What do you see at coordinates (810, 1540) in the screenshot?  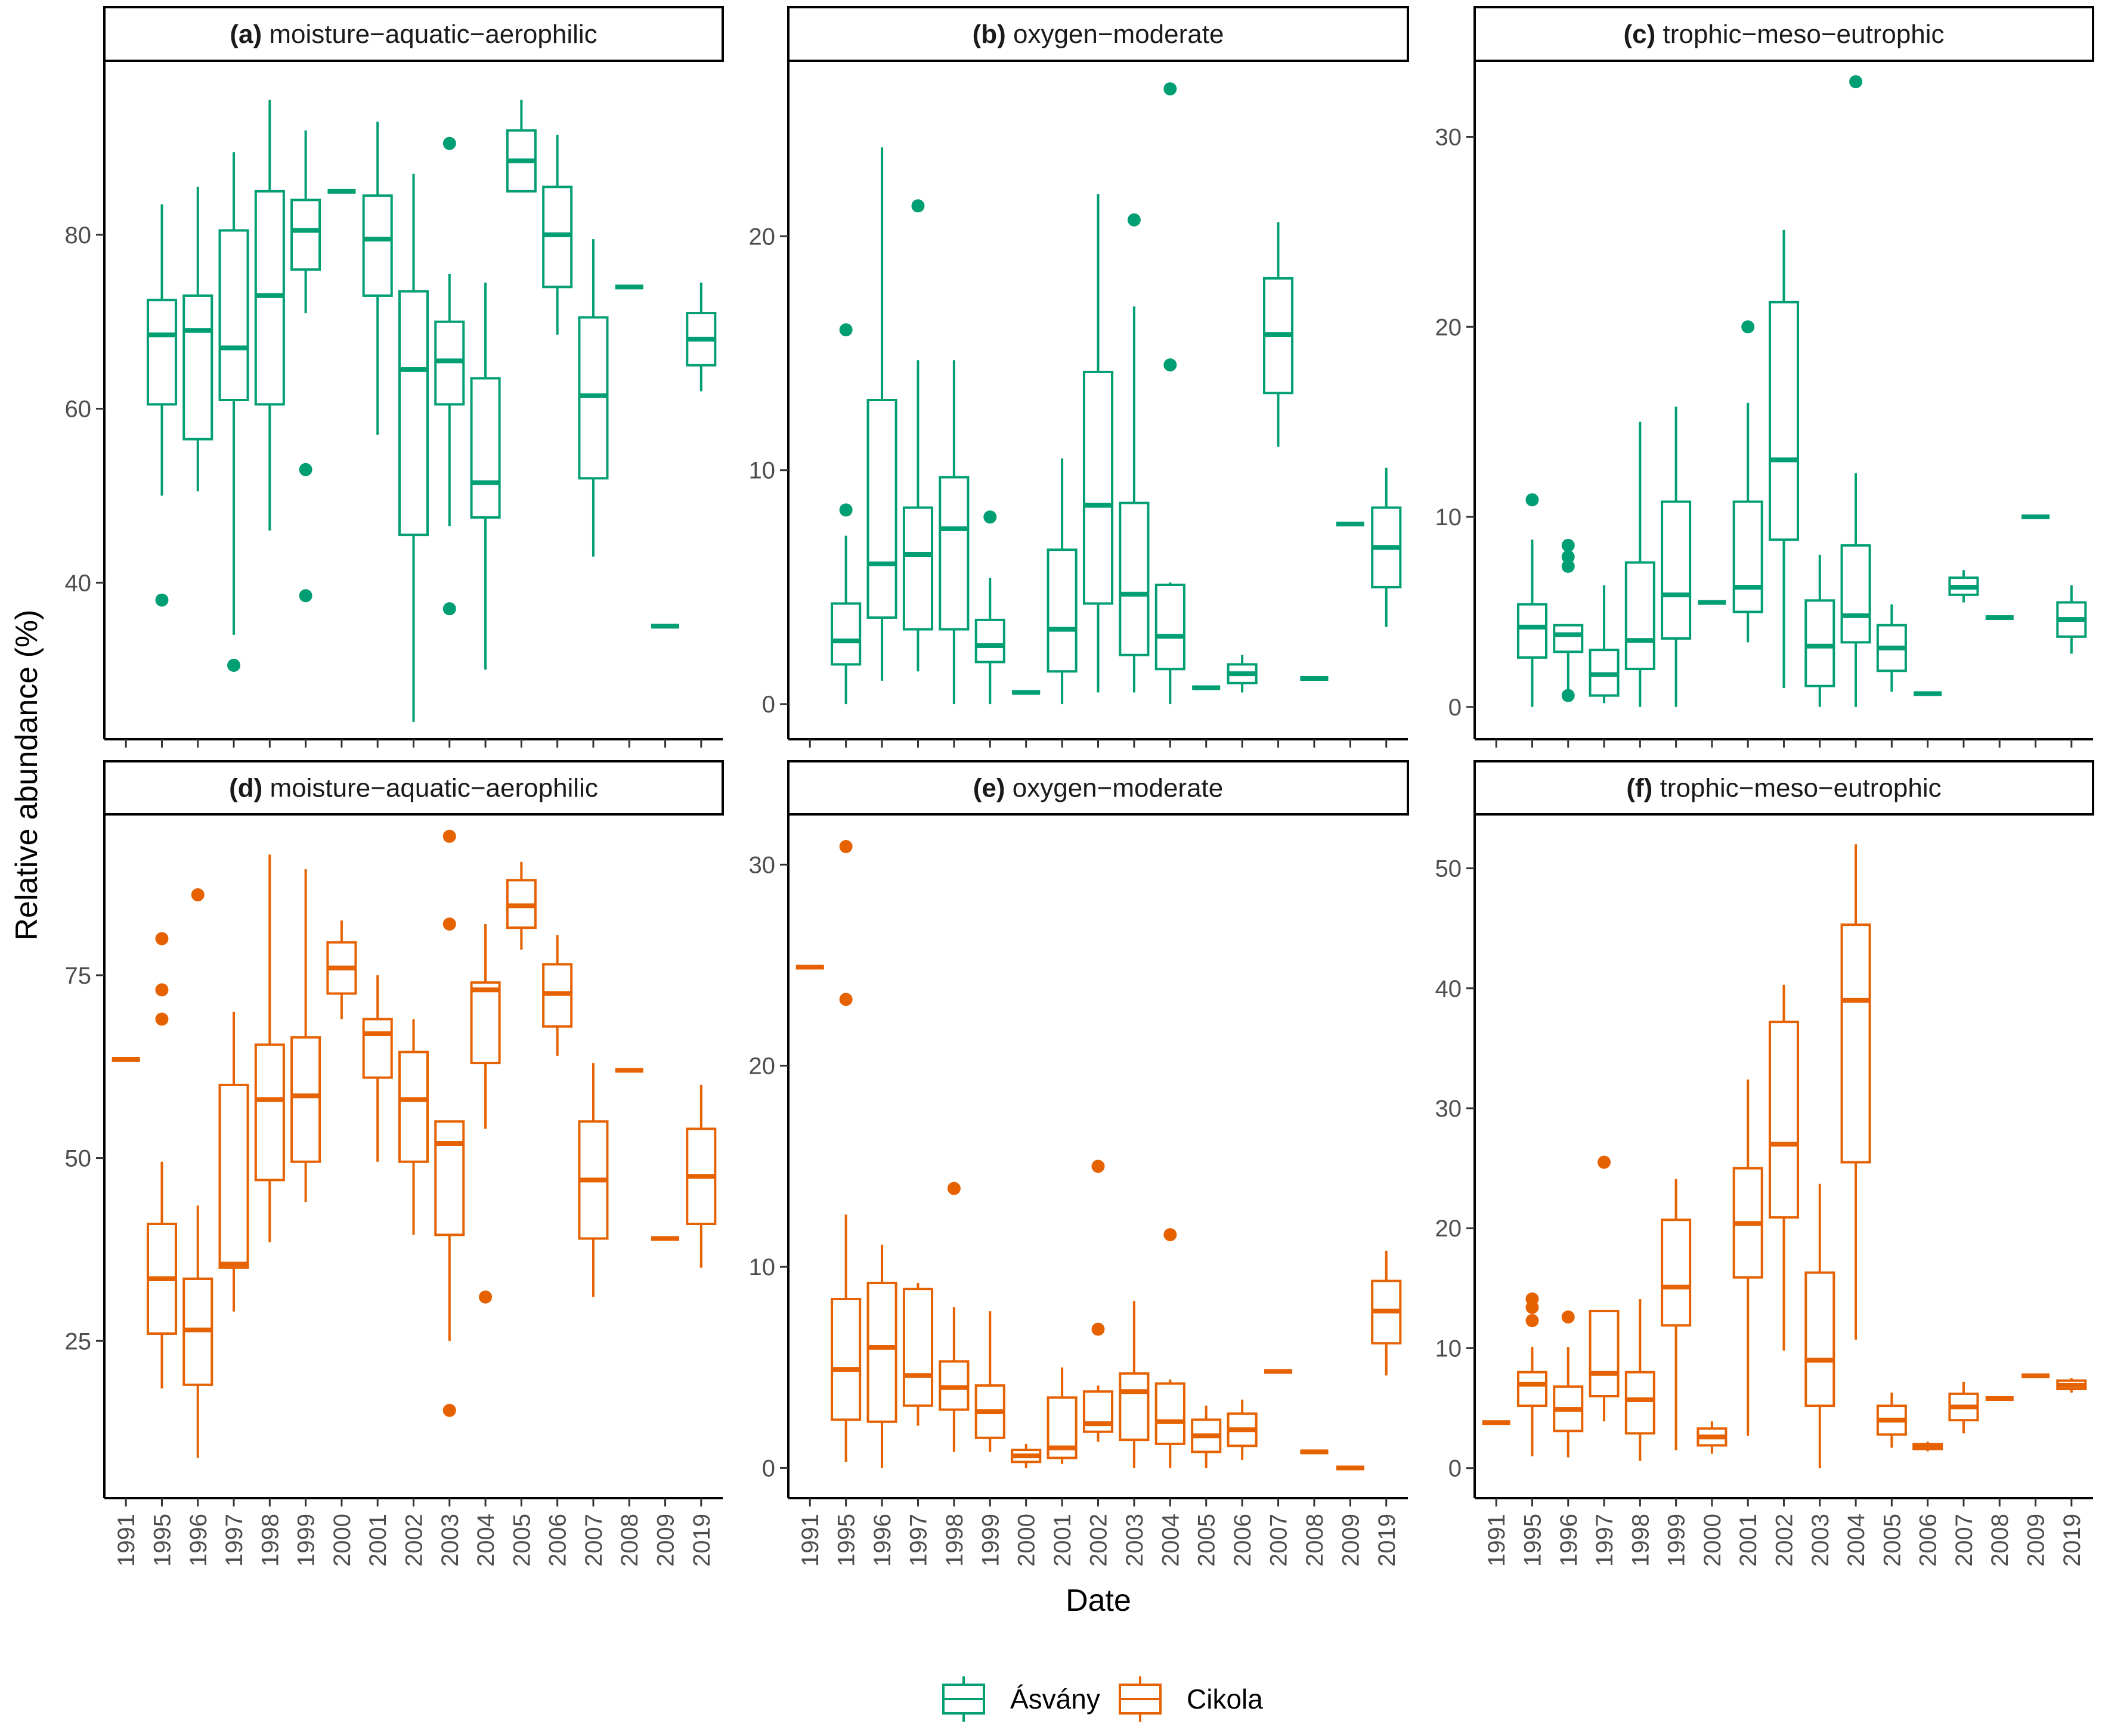 I see `x-tick-label: 1991` at bounding box center [810, 1540].